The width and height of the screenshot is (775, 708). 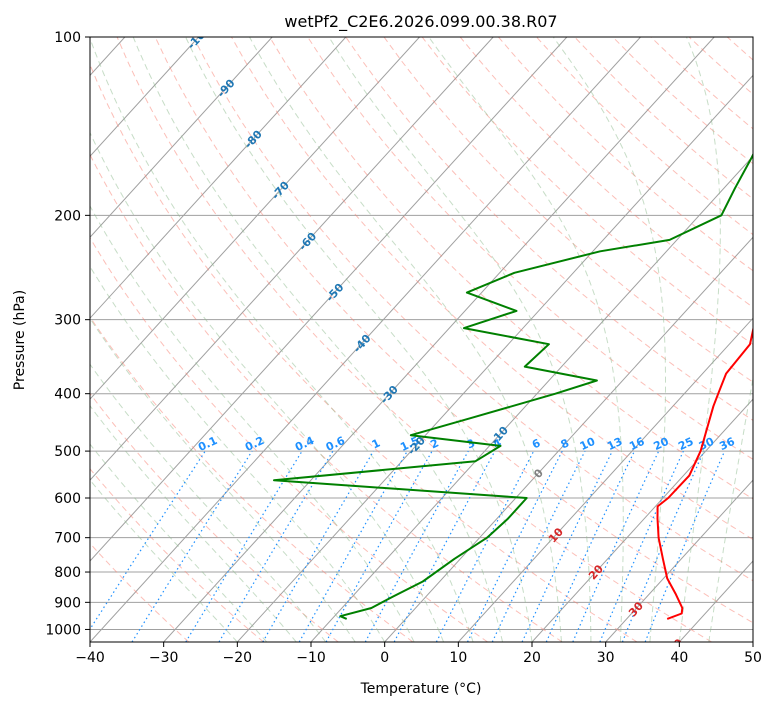 I want to click on y-tick-label: 900, so click(x=67, y=603).